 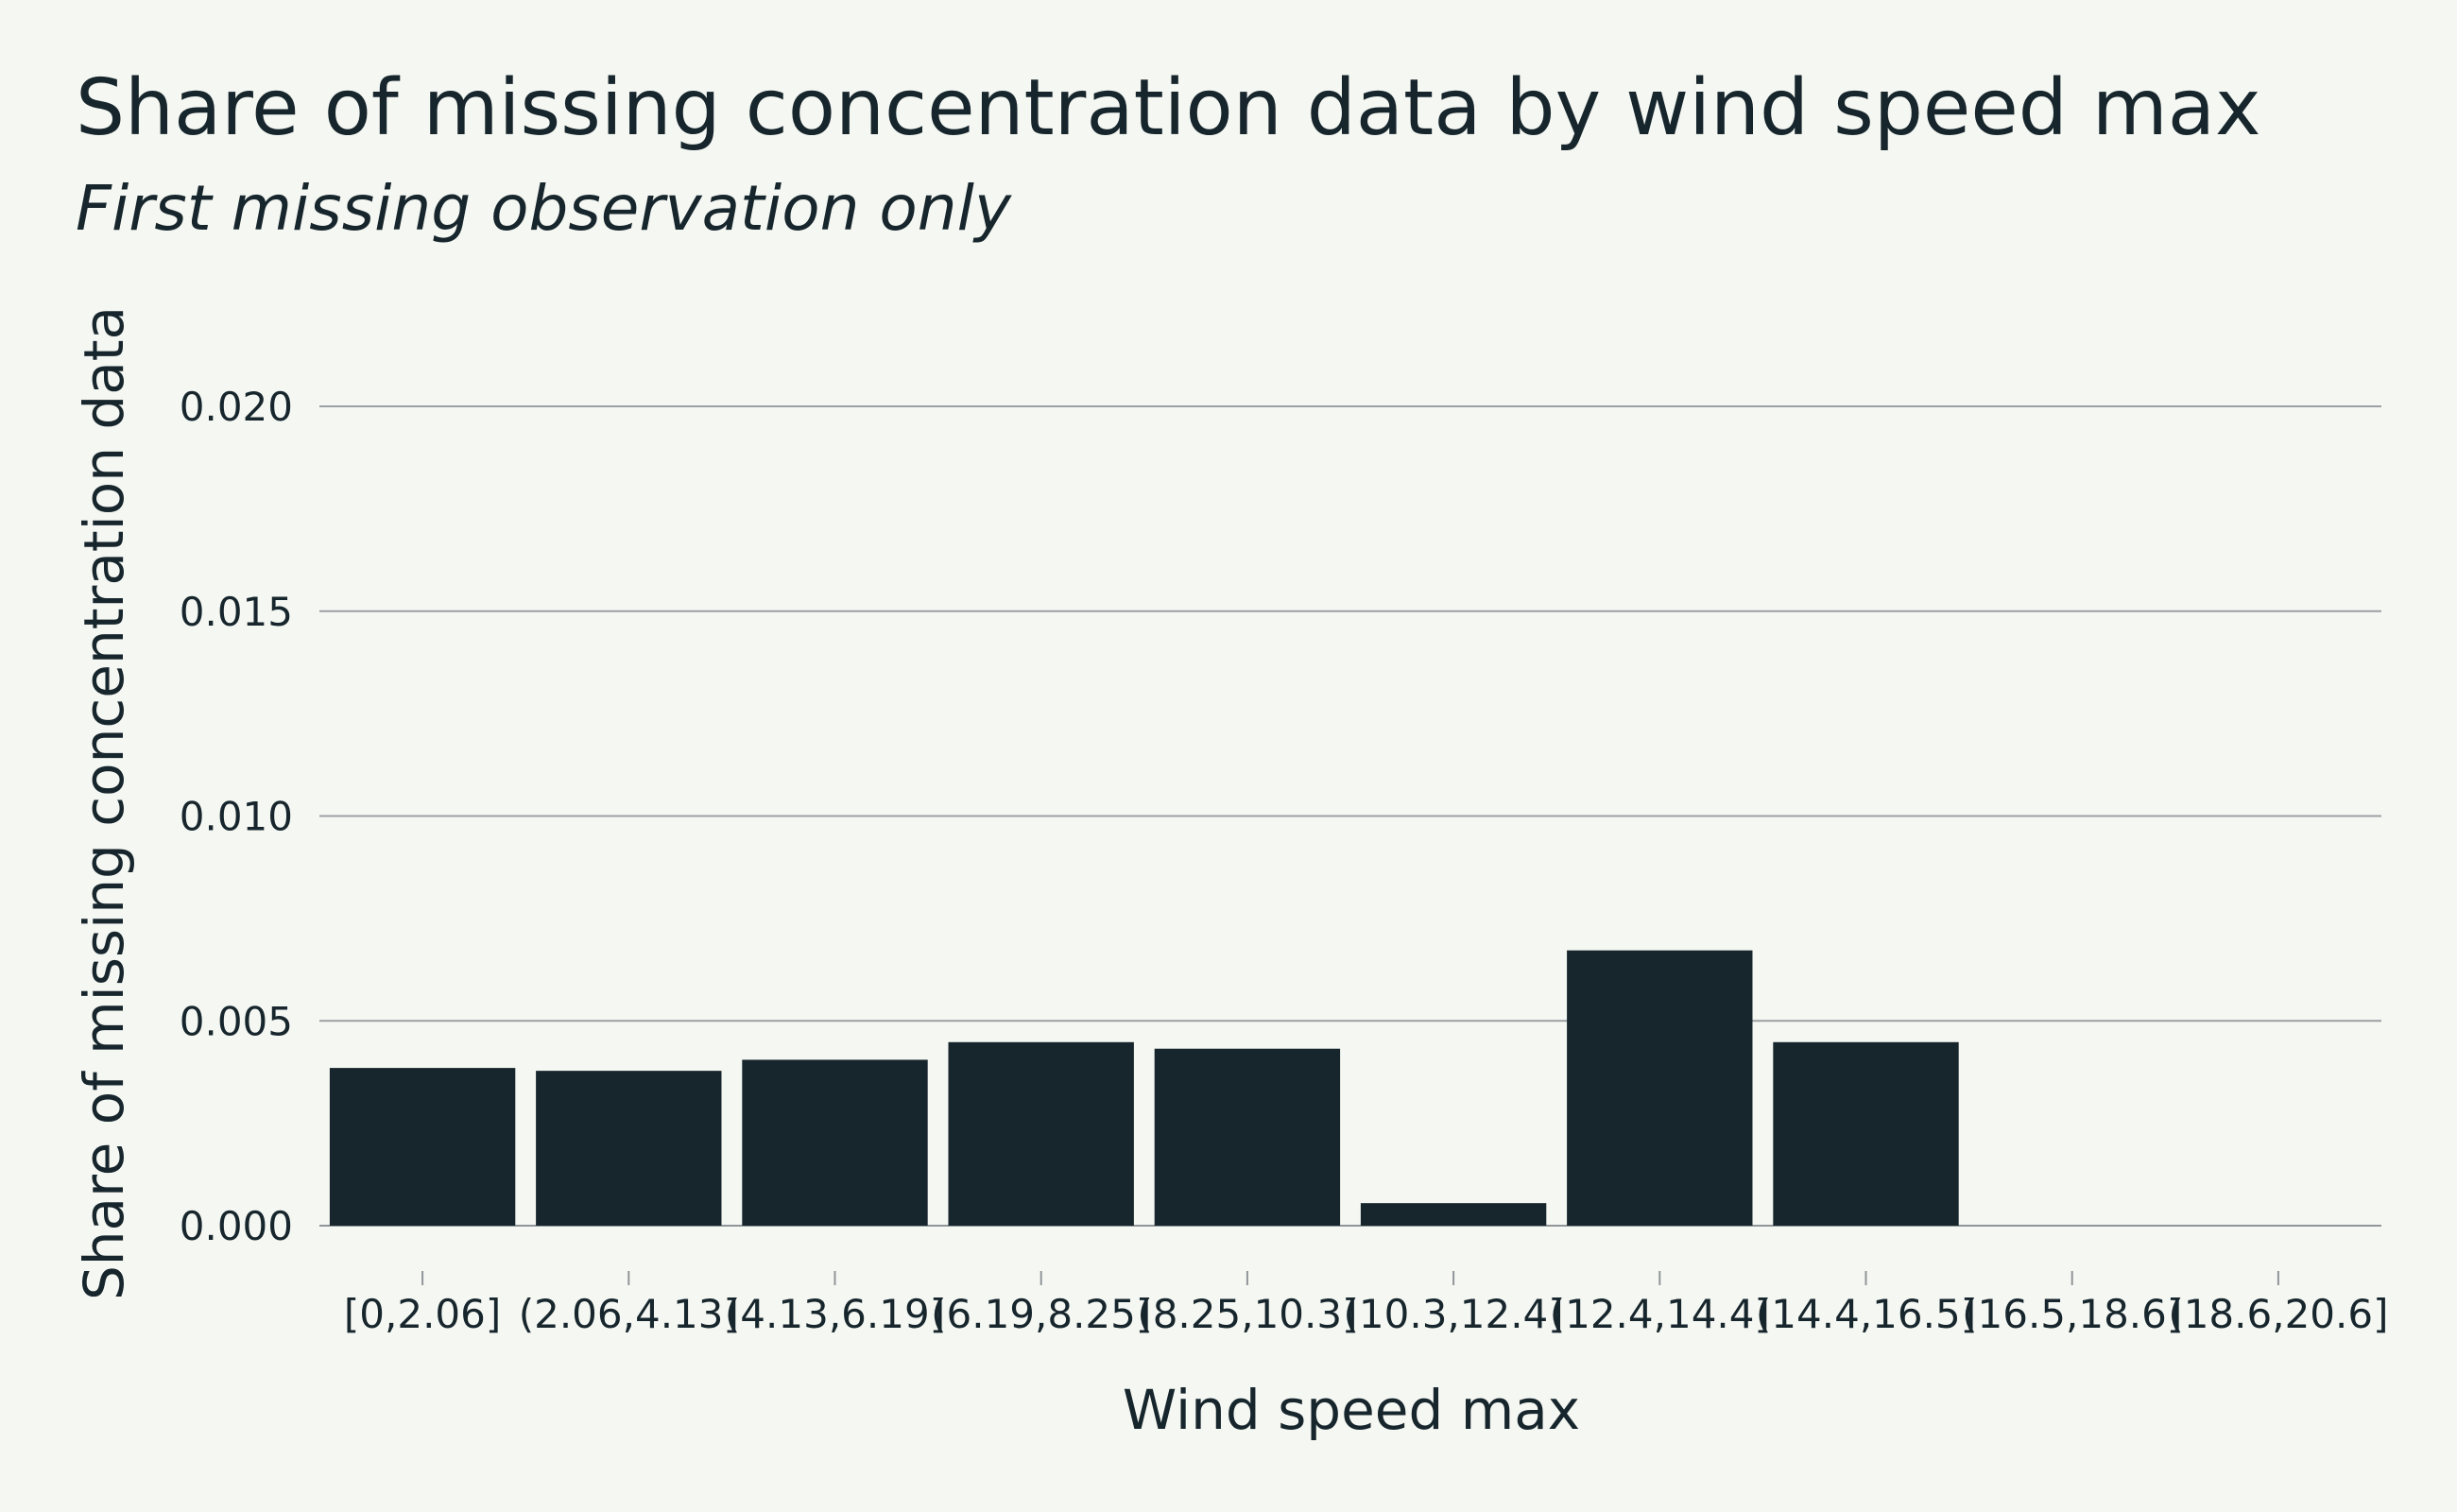 I want to click on y-tick-label: 0.020, so click(x=236, y=407).